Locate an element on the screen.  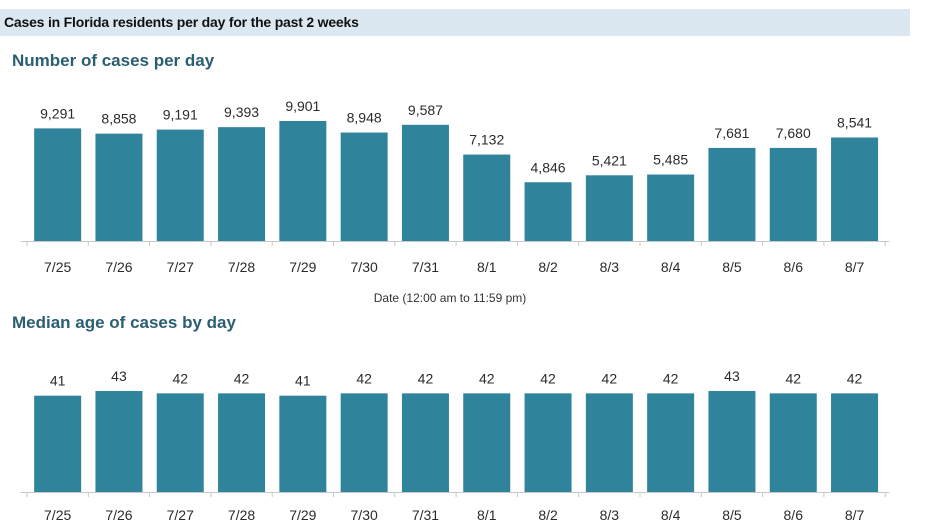
value-label: 7,680 is located at coordinates (793, 133).